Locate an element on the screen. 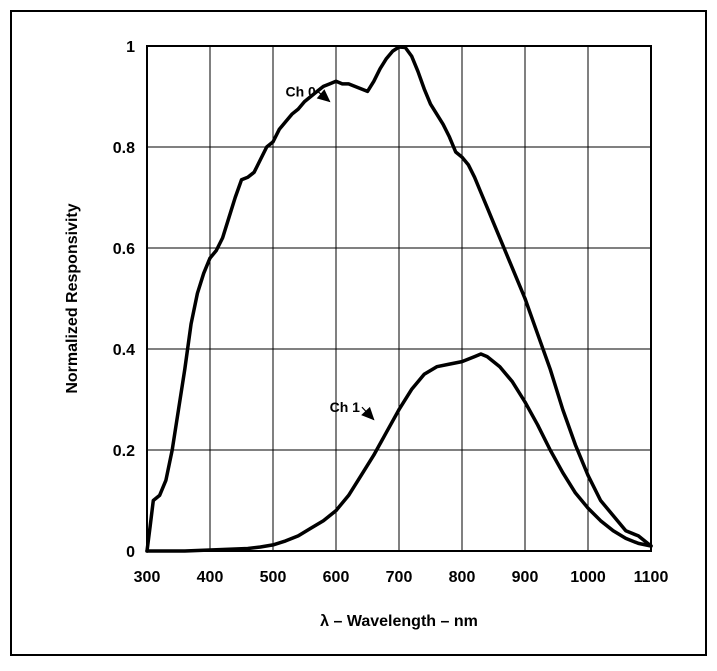 The width and height of the screenshot is (717, 671). y-tick-label: 0.6 is located at coordinates (124, 249).